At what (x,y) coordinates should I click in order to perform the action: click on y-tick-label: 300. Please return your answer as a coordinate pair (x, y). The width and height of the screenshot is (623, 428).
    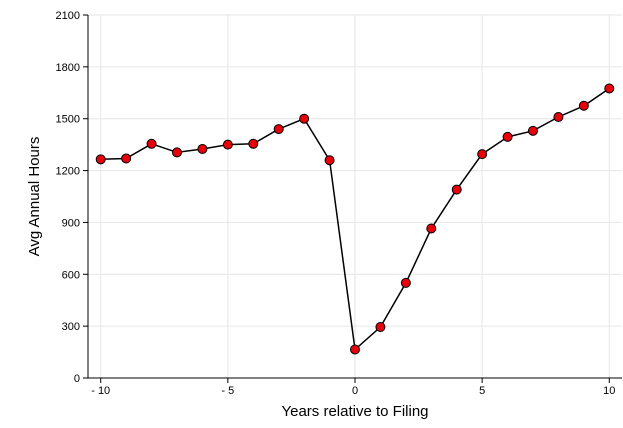
    Looking at the image, I should click on (71, 327).